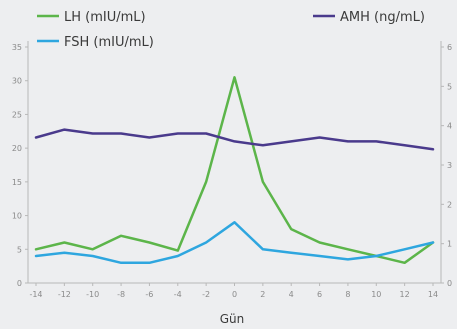  I want to click on x-tick-label: 0, so click(234, 294).